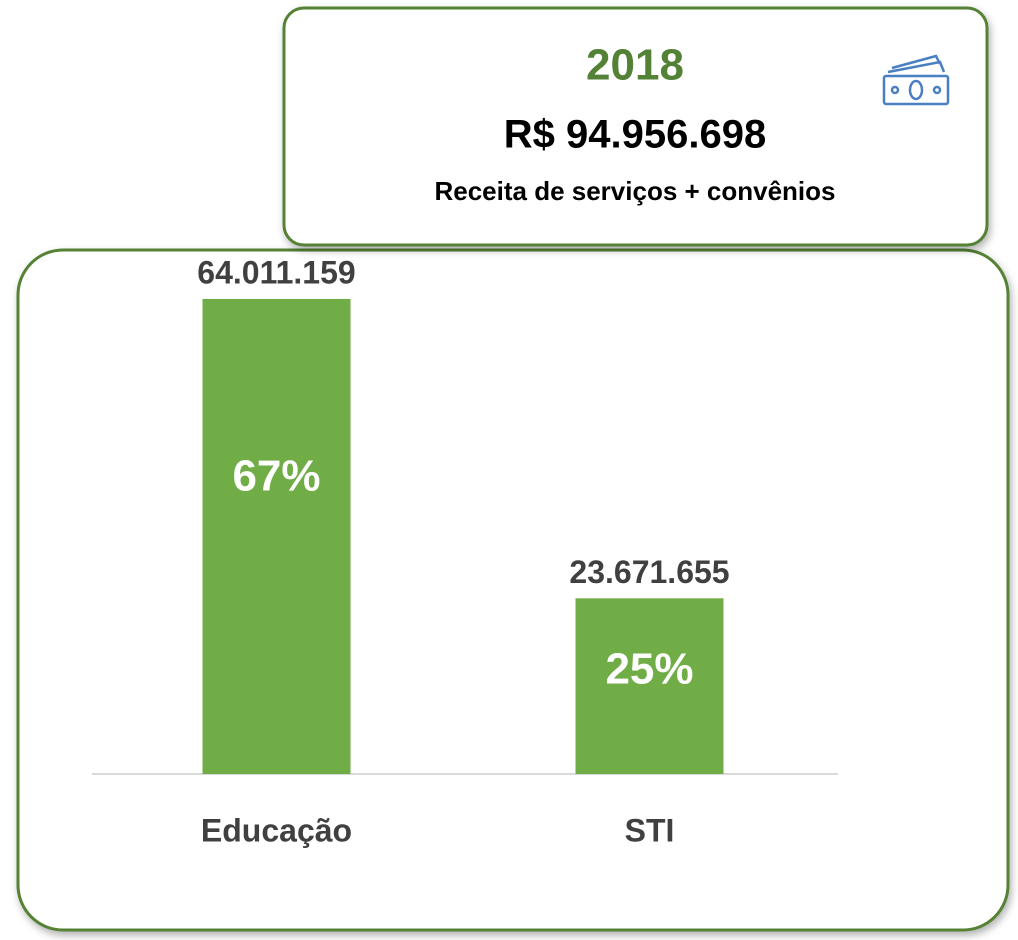  What do you see at coordinates (276, 272) in the screenshot?
I see `value-label: 64.011.159` at bounding box center [276, 272].